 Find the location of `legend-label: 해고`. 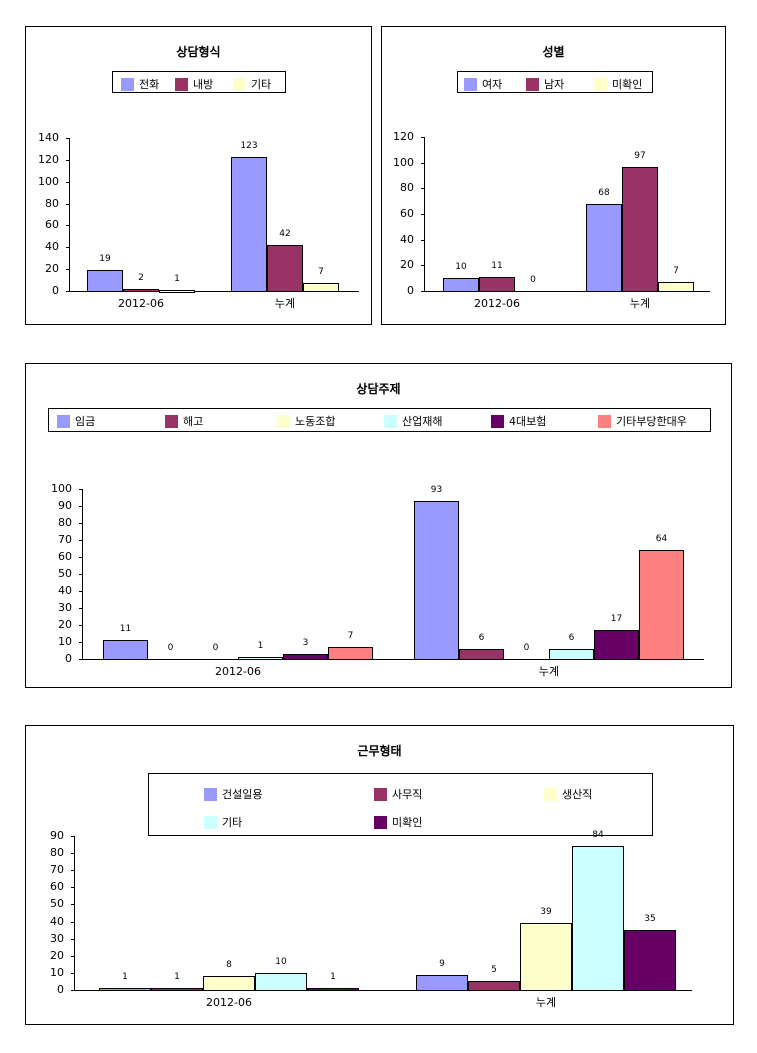

legend-label: 해고 is located at coordinates (193, 421).